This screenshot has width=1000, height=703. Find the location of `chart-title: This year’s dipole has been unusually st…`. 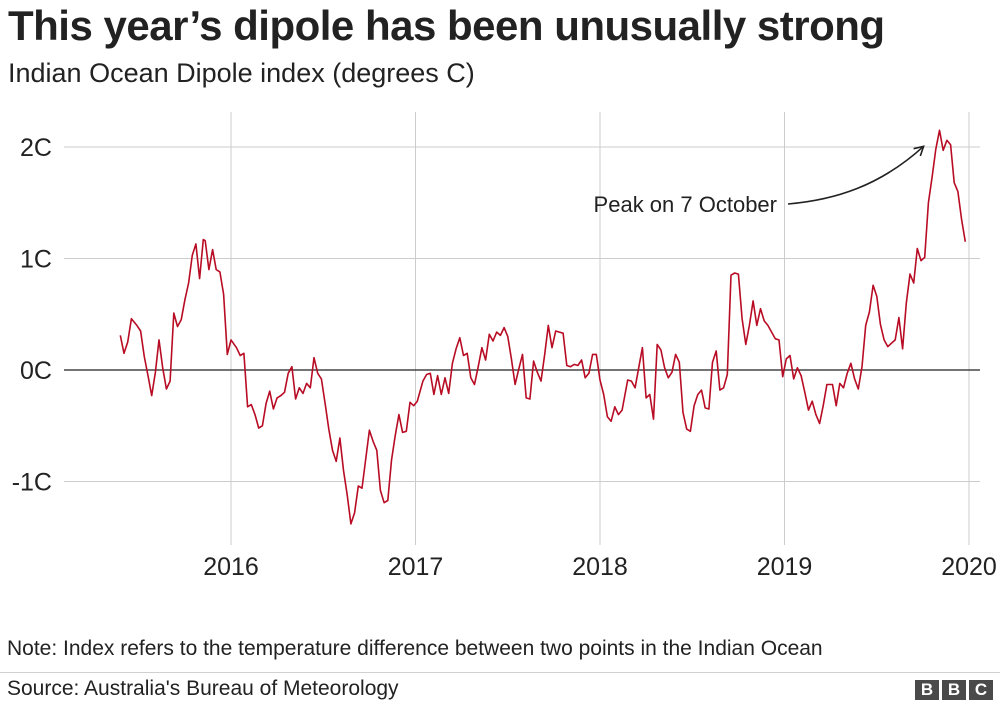

chart-title: This year’s dipole has been unusually st… is located at coordinates (446, 25).